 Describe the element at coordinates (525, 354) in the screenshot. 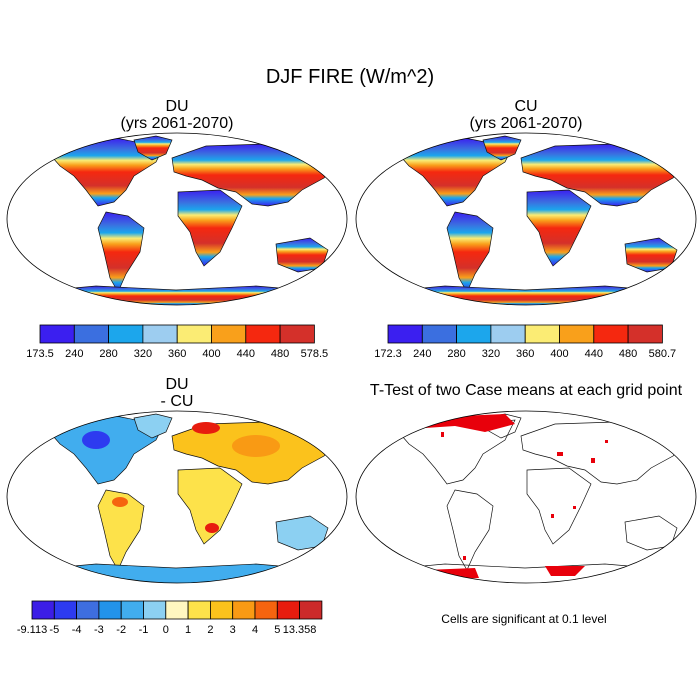

I see `colorbar-label: 360` at that location.